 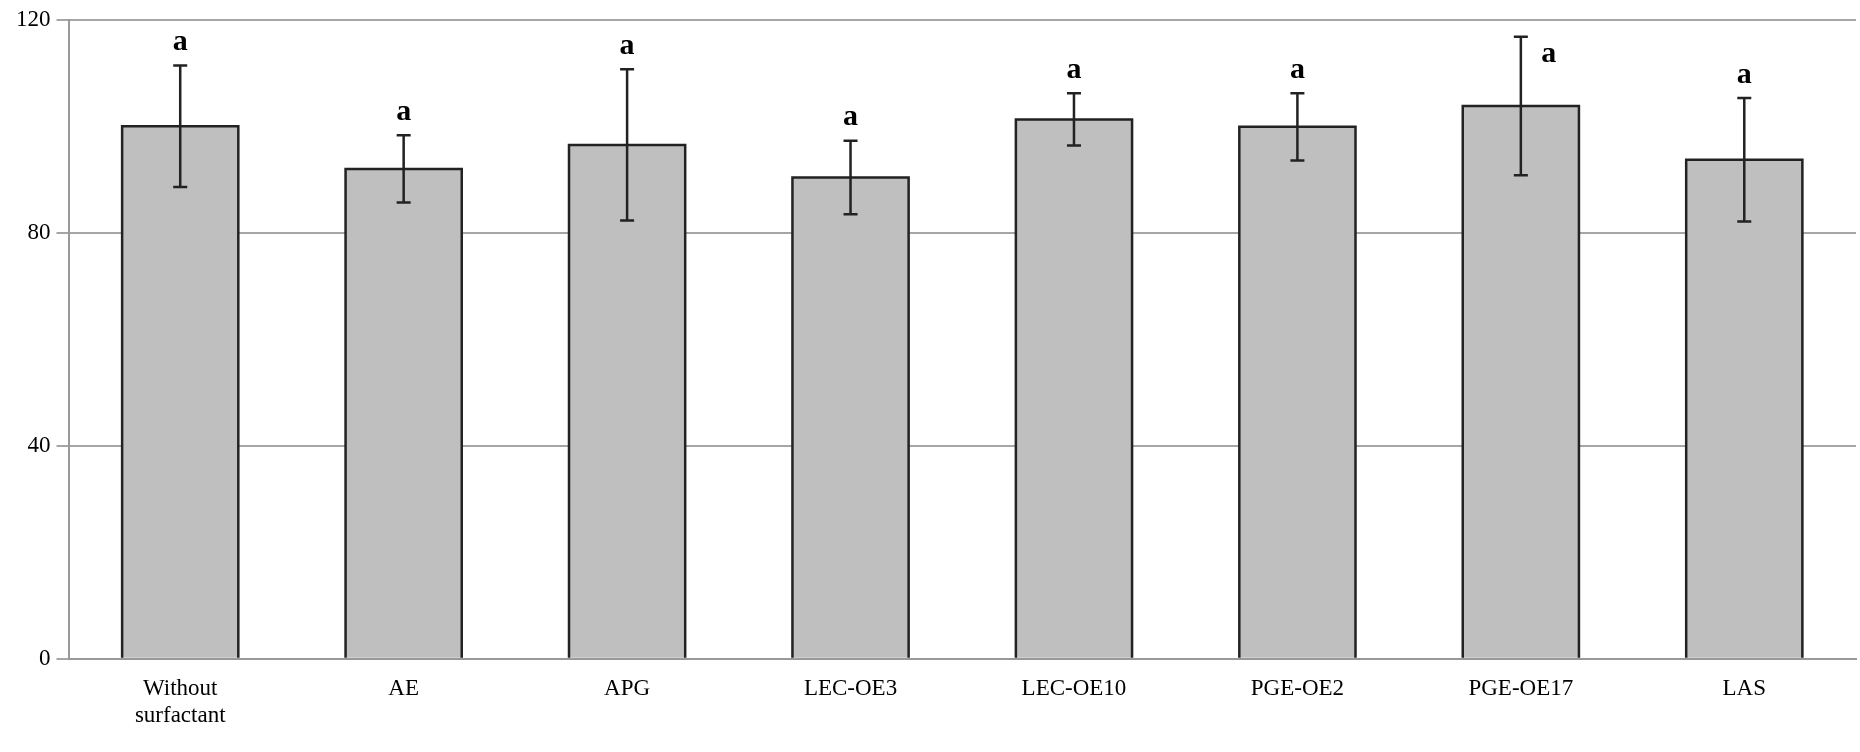 What do you see at coordinates (850, 687) in the screenshot?
I see `x-tick-label: LEC-OE3` at bounding box center [850, 687].